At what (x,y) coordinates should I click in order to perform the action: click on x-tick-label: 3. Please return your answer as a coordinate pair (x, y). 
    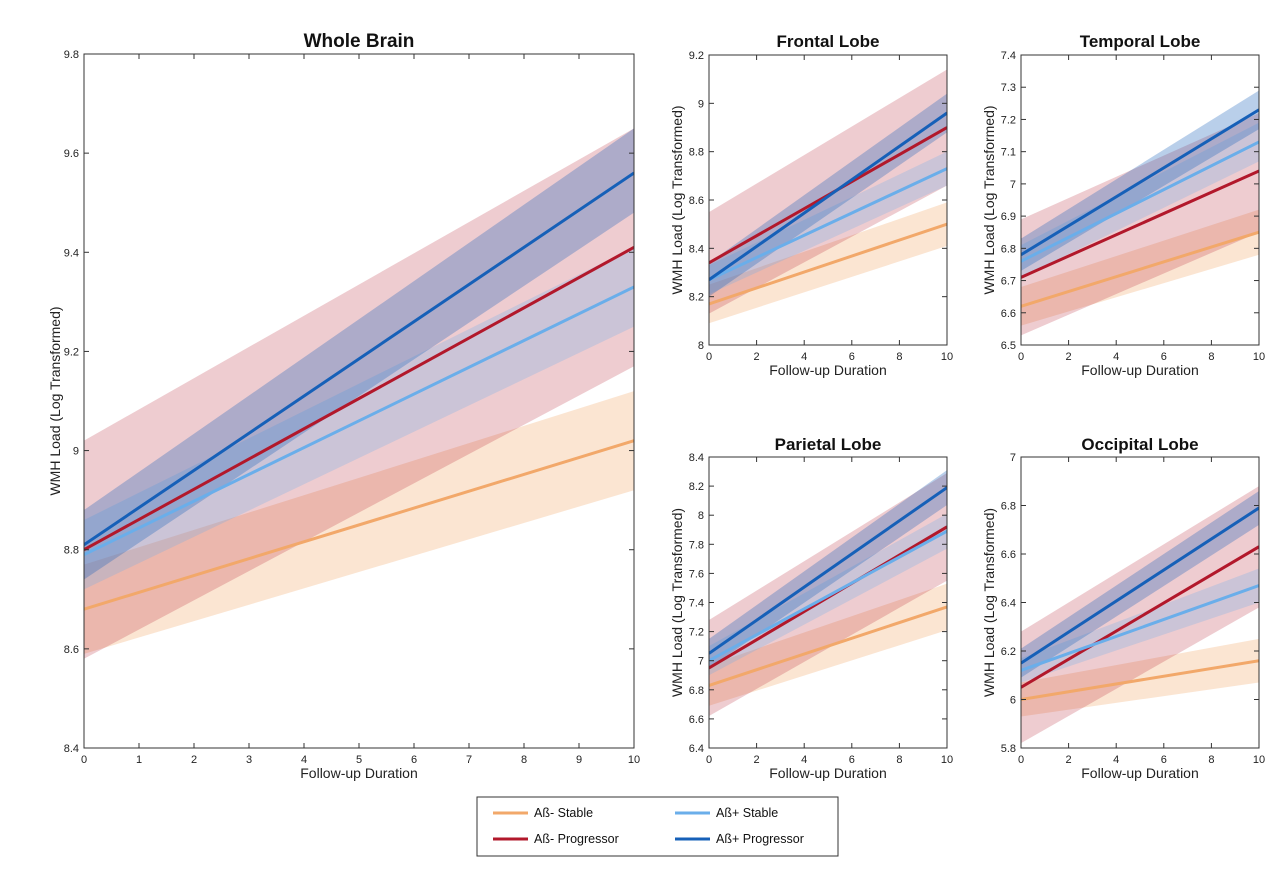
    Looking at the image, I should click on (249, 760).